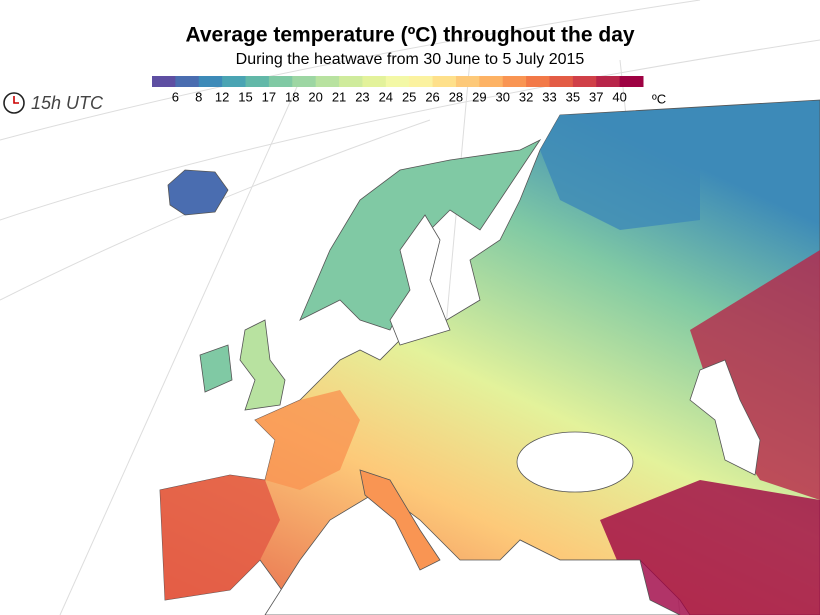 This screenshot has width=820, height=615. Describe the element at coordinates (573, 96) in the screenshot. I see `legend-tick-label: 35` at that location.